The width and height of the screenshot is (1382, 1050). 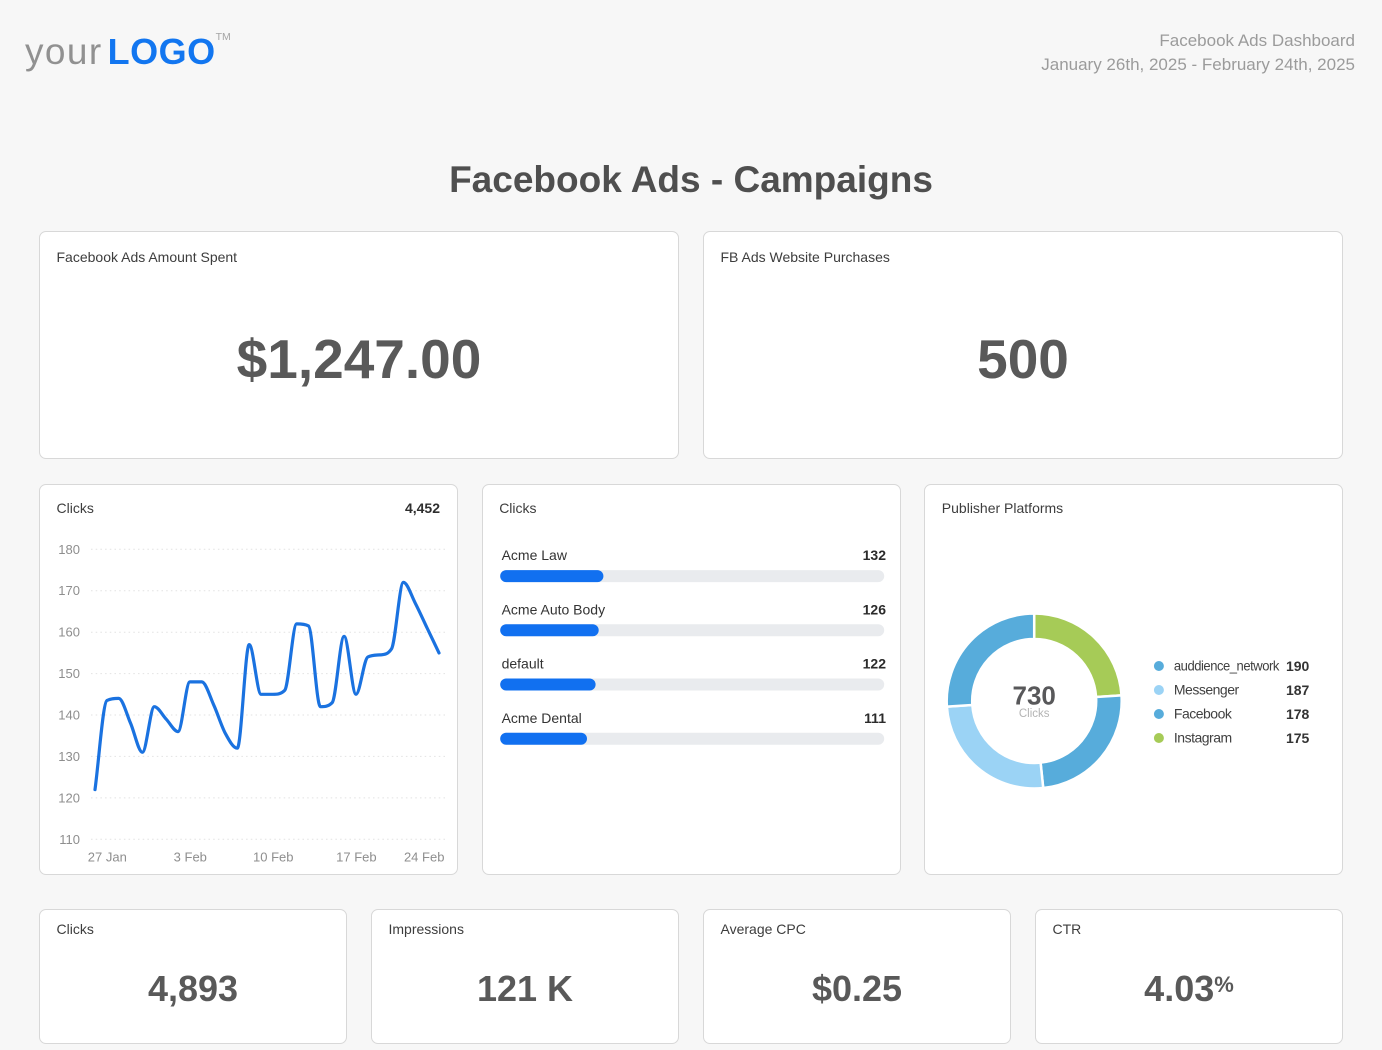 What do you see at coordinates (1298, 714) in the screenshot?
I see `svg-text: 178` at bounding box center [1298, 714].